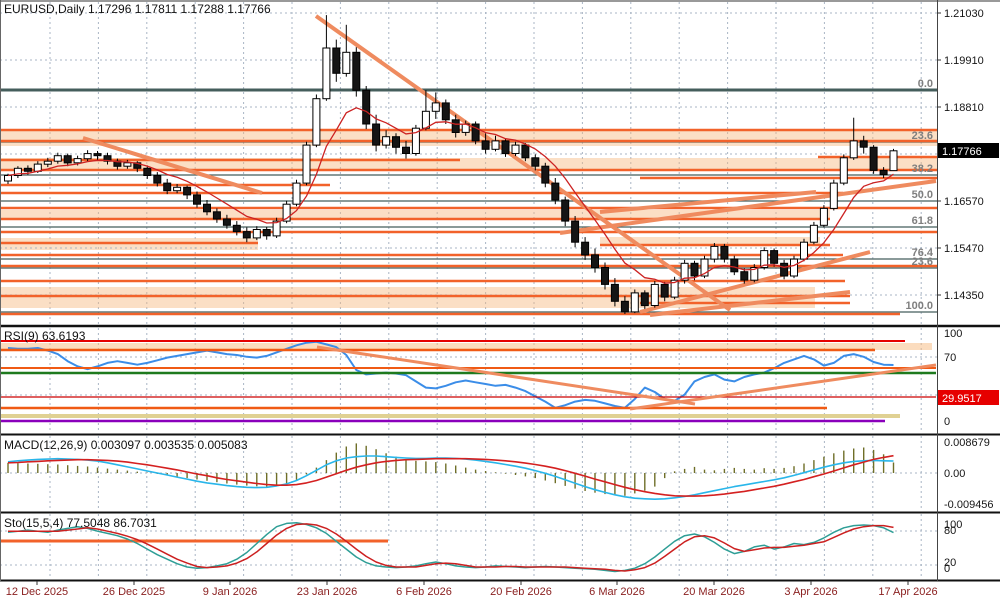 This screenshot has height=600, width=1000. I want to click on macd-indicator-label: MACD(12,26,9) 0.003097 0.003535 0.005083, so click(126, 445).